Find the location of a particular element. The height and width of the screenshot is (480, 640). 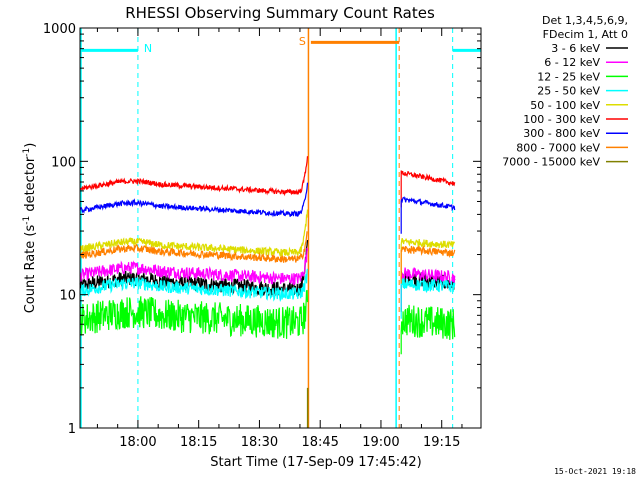

saa-label: S is located at coordinates (302, 41).